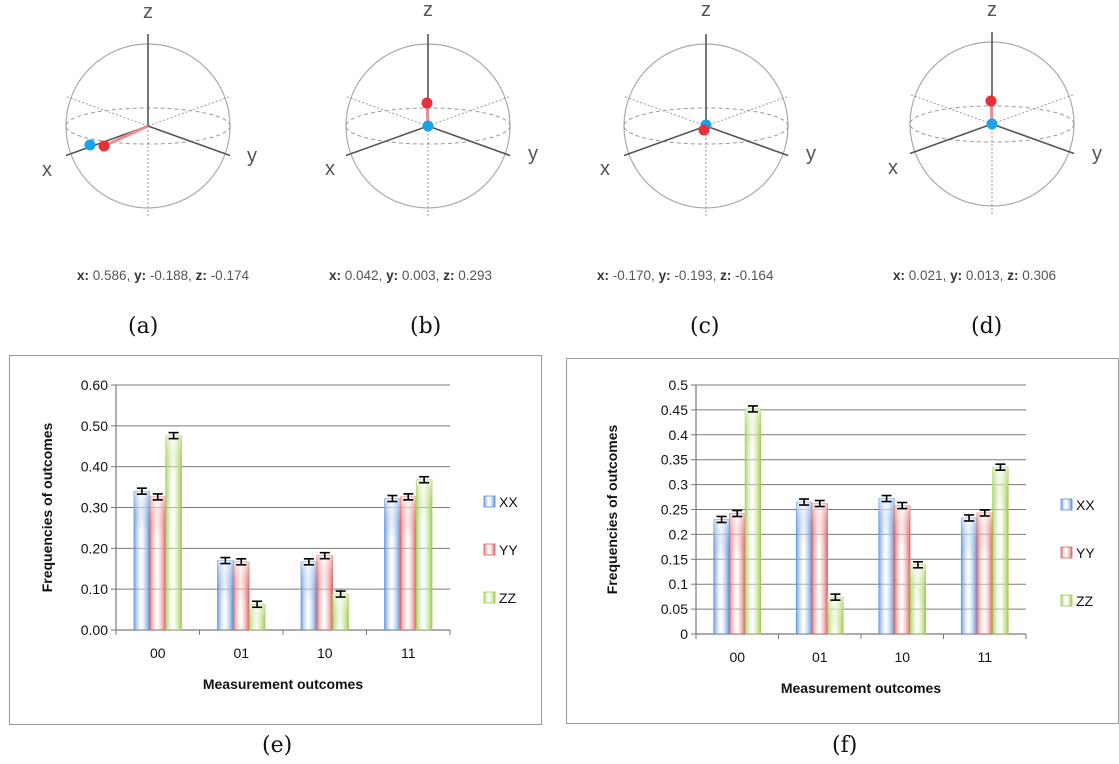 The height and width of the screenshot is (764, 1119). What do you see at coordinates (94, 548) in the screenshot?
I see `y-tick-label: 0.20` at bounding box center [94, 548].